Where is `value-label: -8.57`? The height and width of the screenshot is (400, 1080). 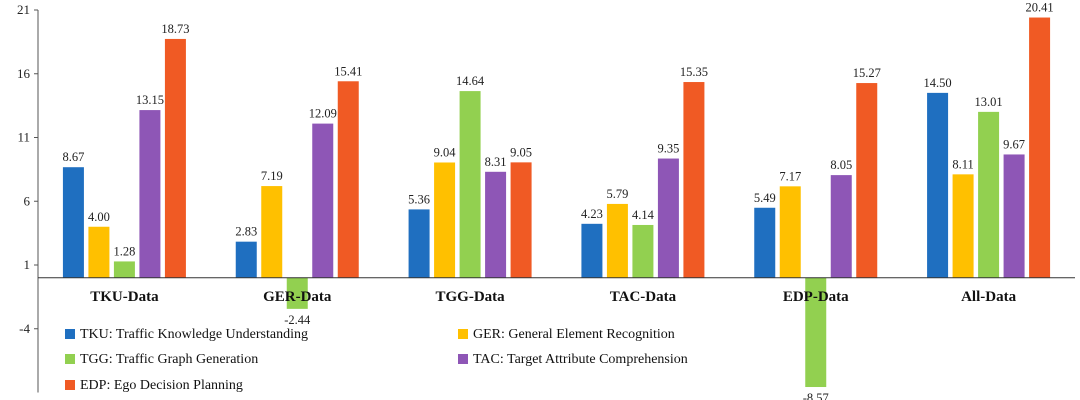 value-label: -8.57 is located at coordinates (816, 395).